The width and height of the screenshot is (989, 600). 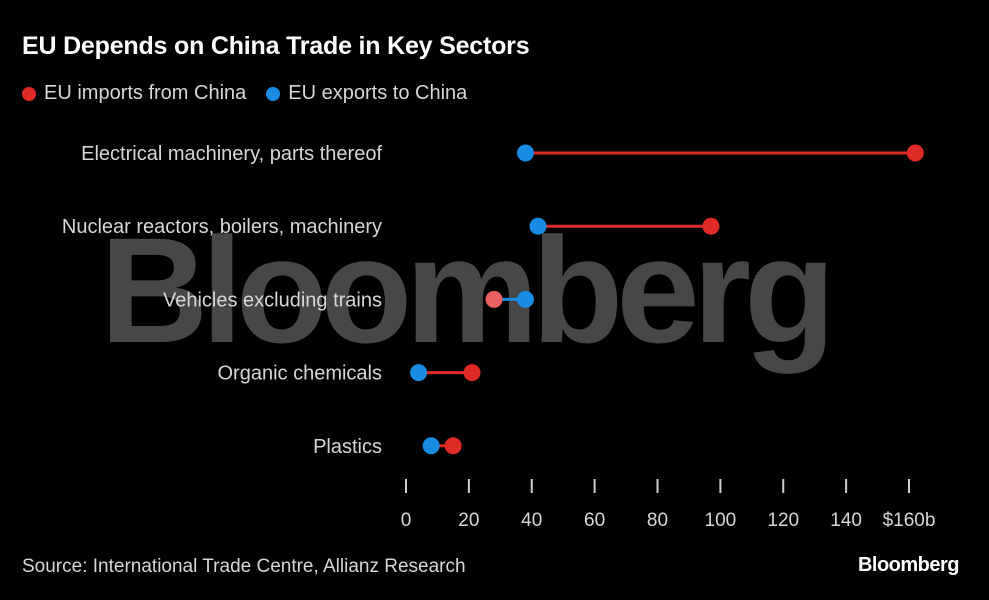 I want to click on x-tick-label: 60, so click(x=594, y=520).